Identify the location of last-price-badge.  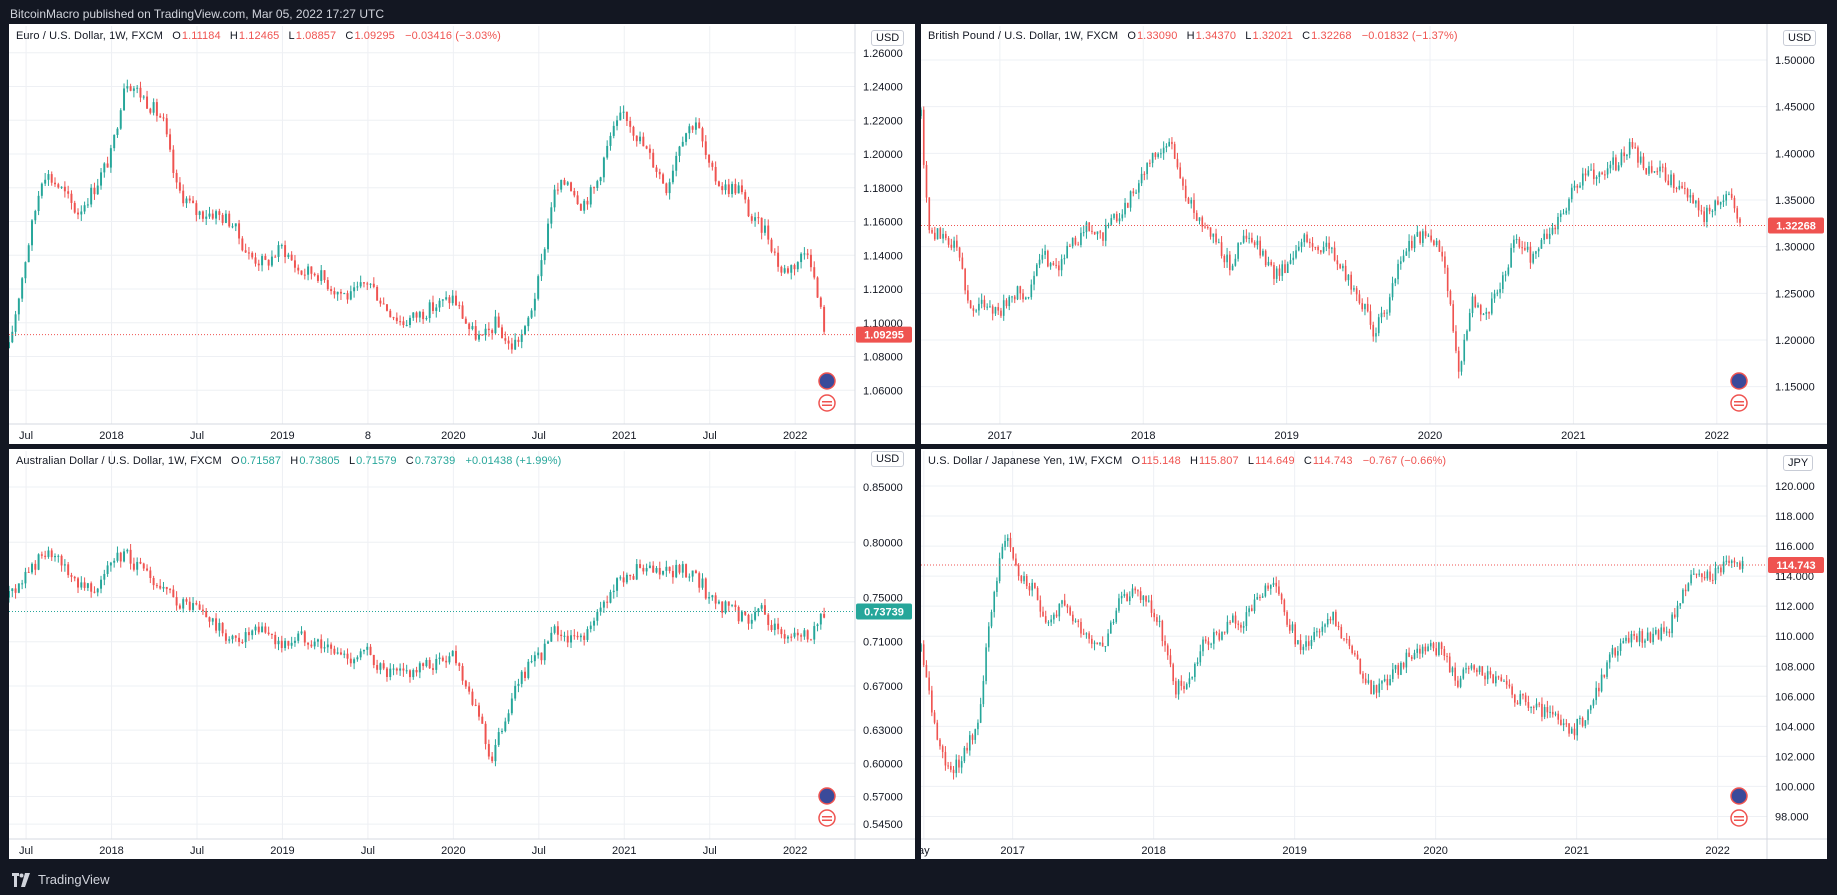
(1796, 225).